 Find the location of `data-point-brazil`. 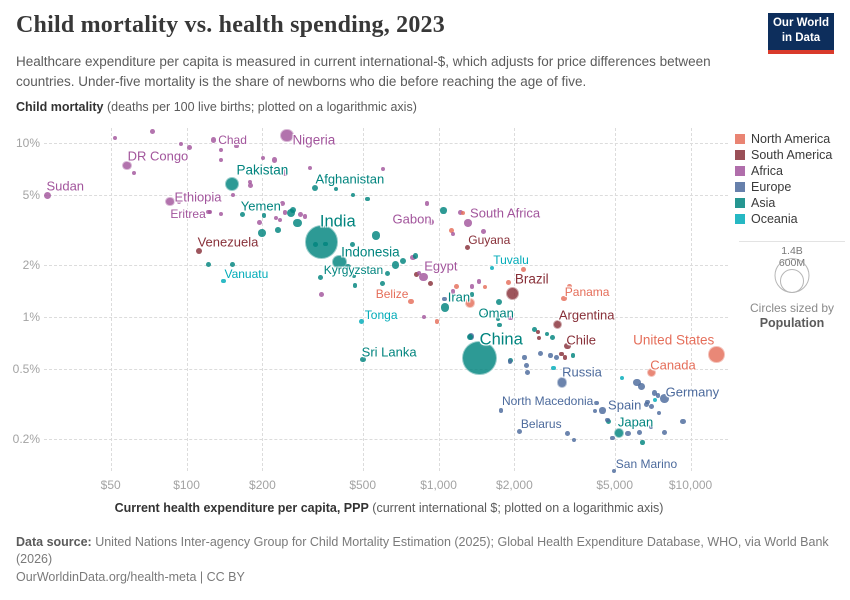

data-point-brazil is located at coordinates (513, 293).